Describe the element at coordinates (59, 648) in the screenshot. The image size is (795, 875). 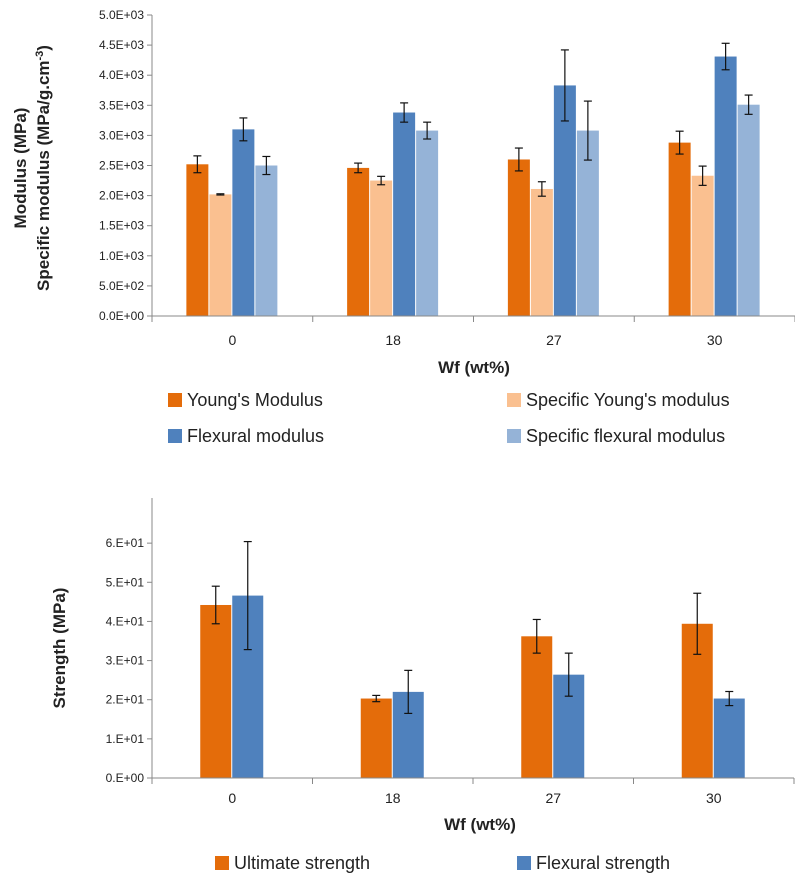
I see `y-axis-title: Strength (MPa)` at that location.